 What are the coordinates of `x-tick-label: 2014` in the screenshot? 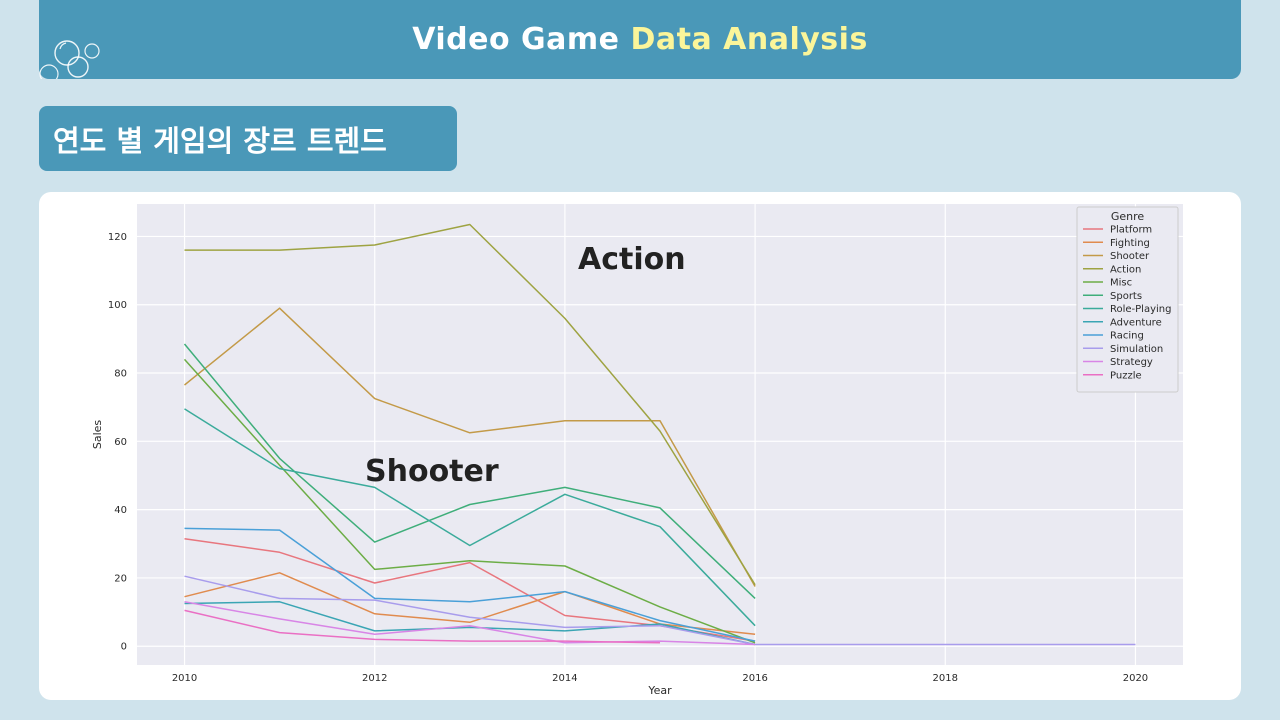 It's located at (564, 678).